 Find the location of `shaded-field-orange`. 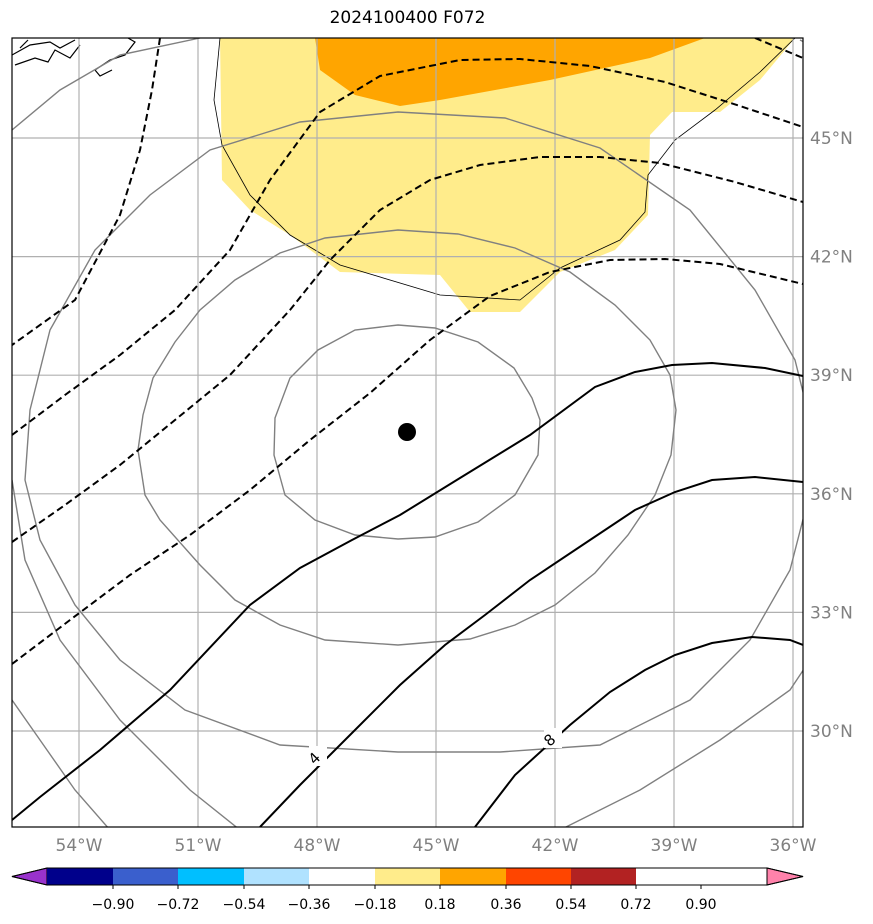

shaded-field-orange is located at coordinates (510, 72).